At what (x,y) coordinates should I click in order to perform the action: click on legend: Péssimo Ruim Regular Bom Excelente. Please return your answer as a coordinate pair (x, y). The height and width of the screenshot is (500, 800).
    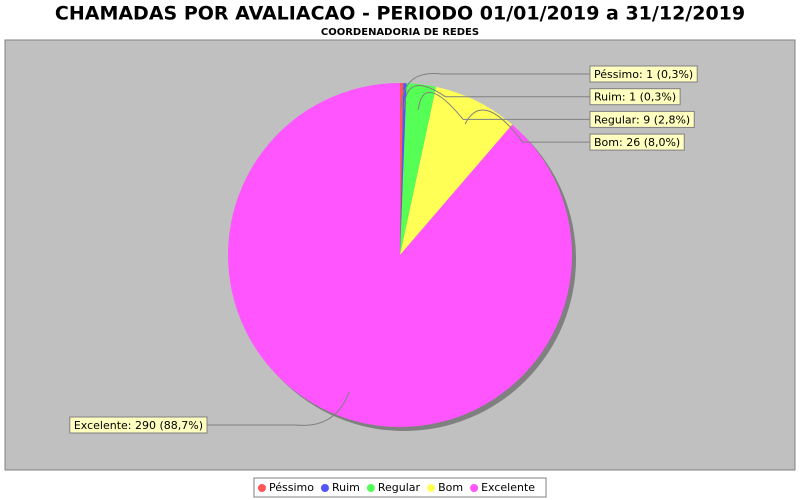
    Looking at the image, I should click on (400, 487).